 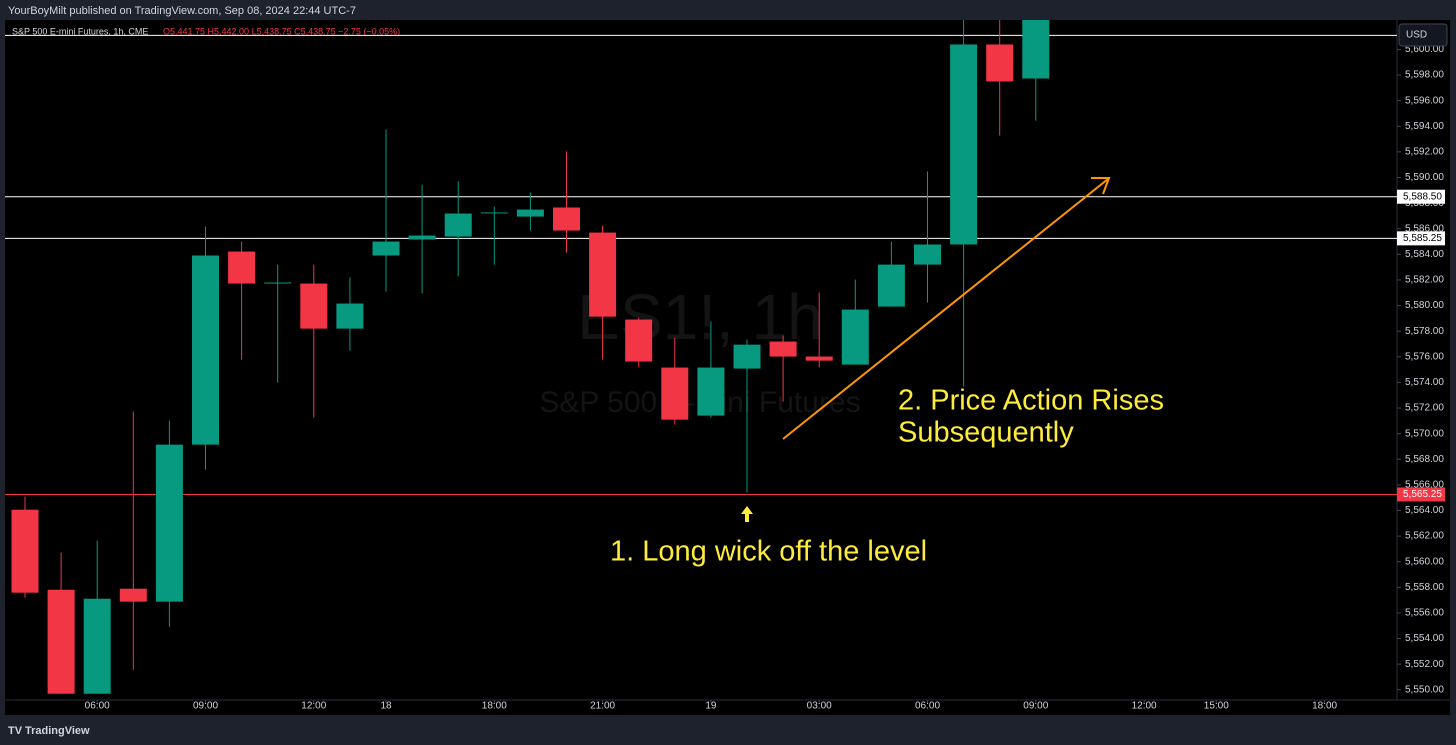 What do you see at coordinates (1101, 186) in the screenshot?
I see `trend-arrow-head` at bounding box center [1101, 186].